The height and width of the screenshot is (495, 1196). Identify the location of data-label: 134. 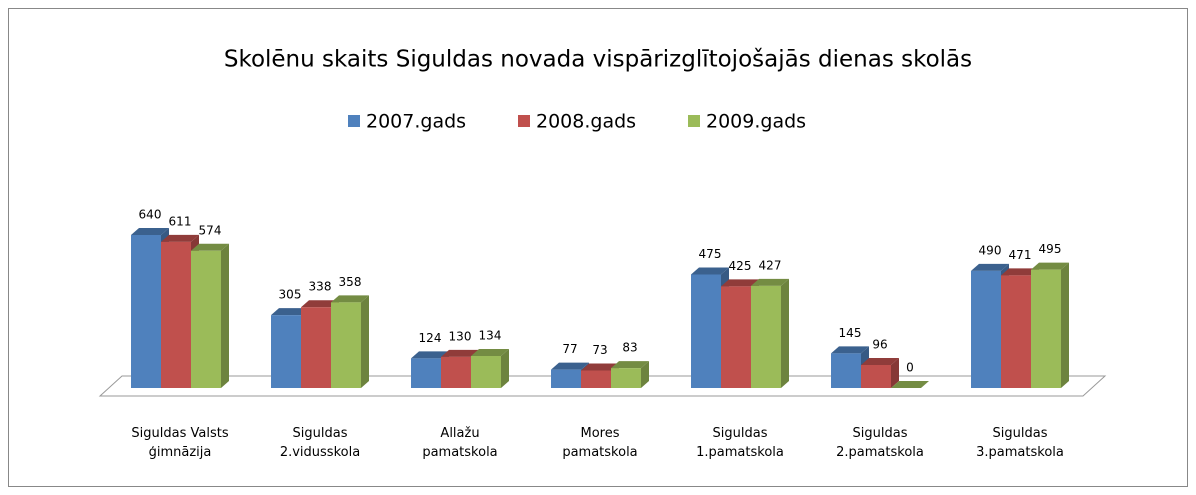
(490, 335).